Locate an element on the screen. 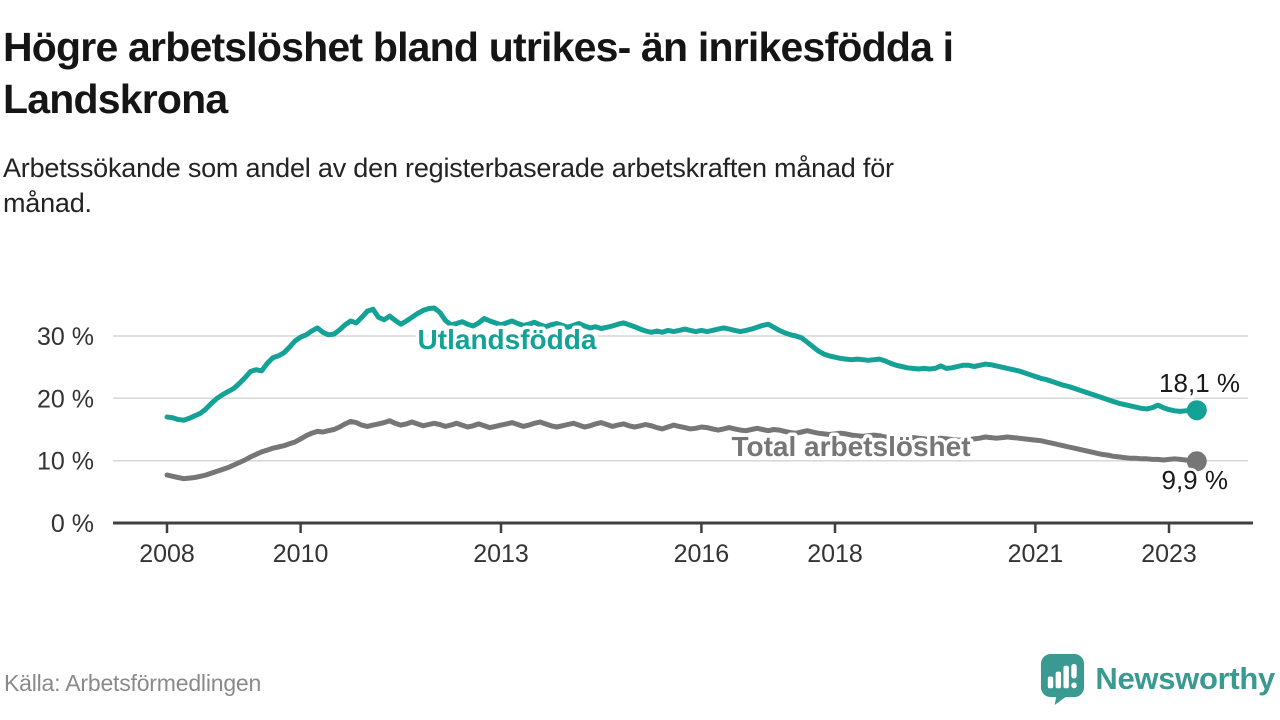 The width and height of the screenshot is (1280, 720). bar-medium is located at coordinates (1059, 680).